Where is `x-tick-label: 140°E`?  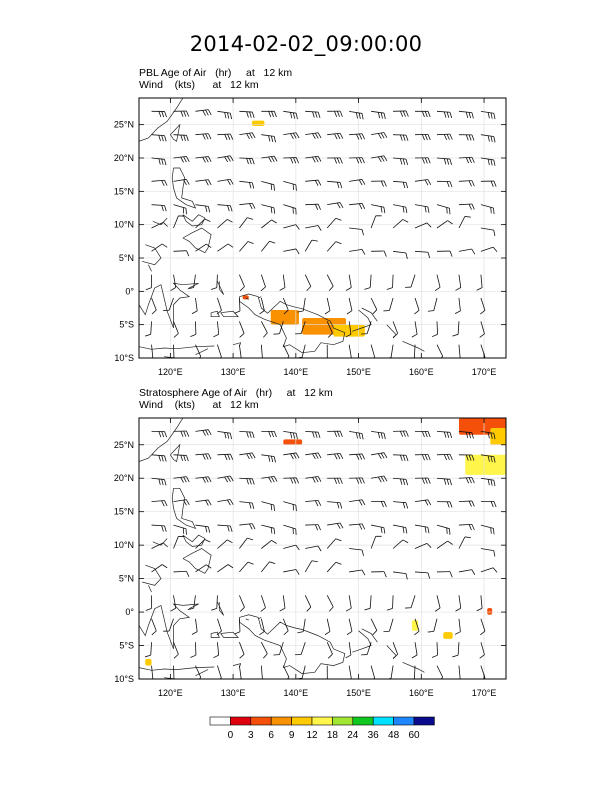
x-tick-label: 140°E is located at coordinates (296, 693).